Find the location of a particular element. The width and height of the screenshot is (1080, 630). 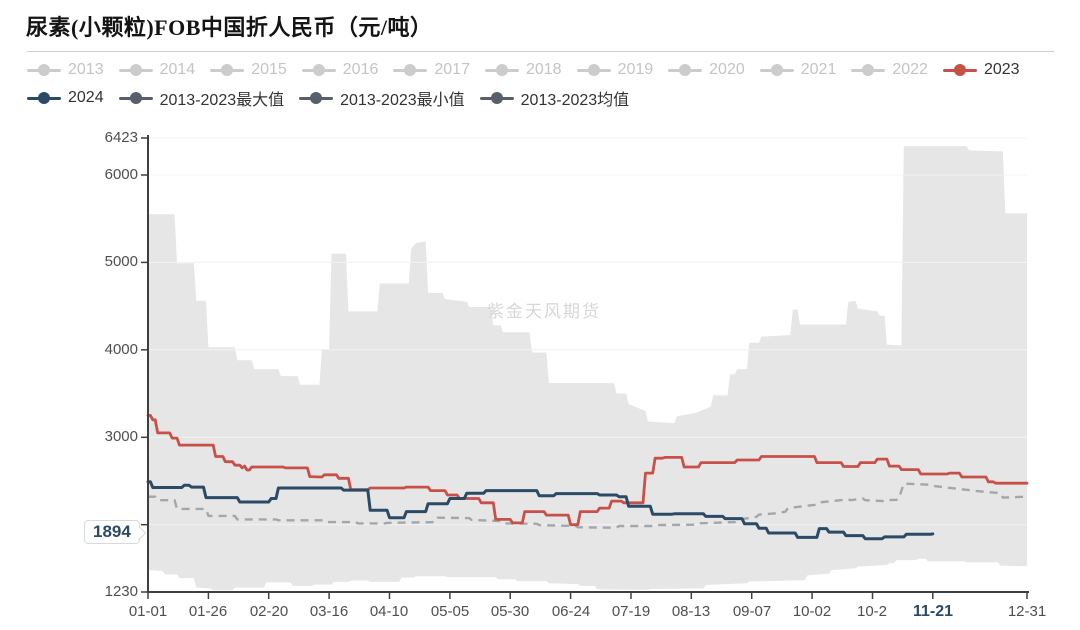

x-axis-label-02-20: 02-20 is located at coordinates (269, 611).